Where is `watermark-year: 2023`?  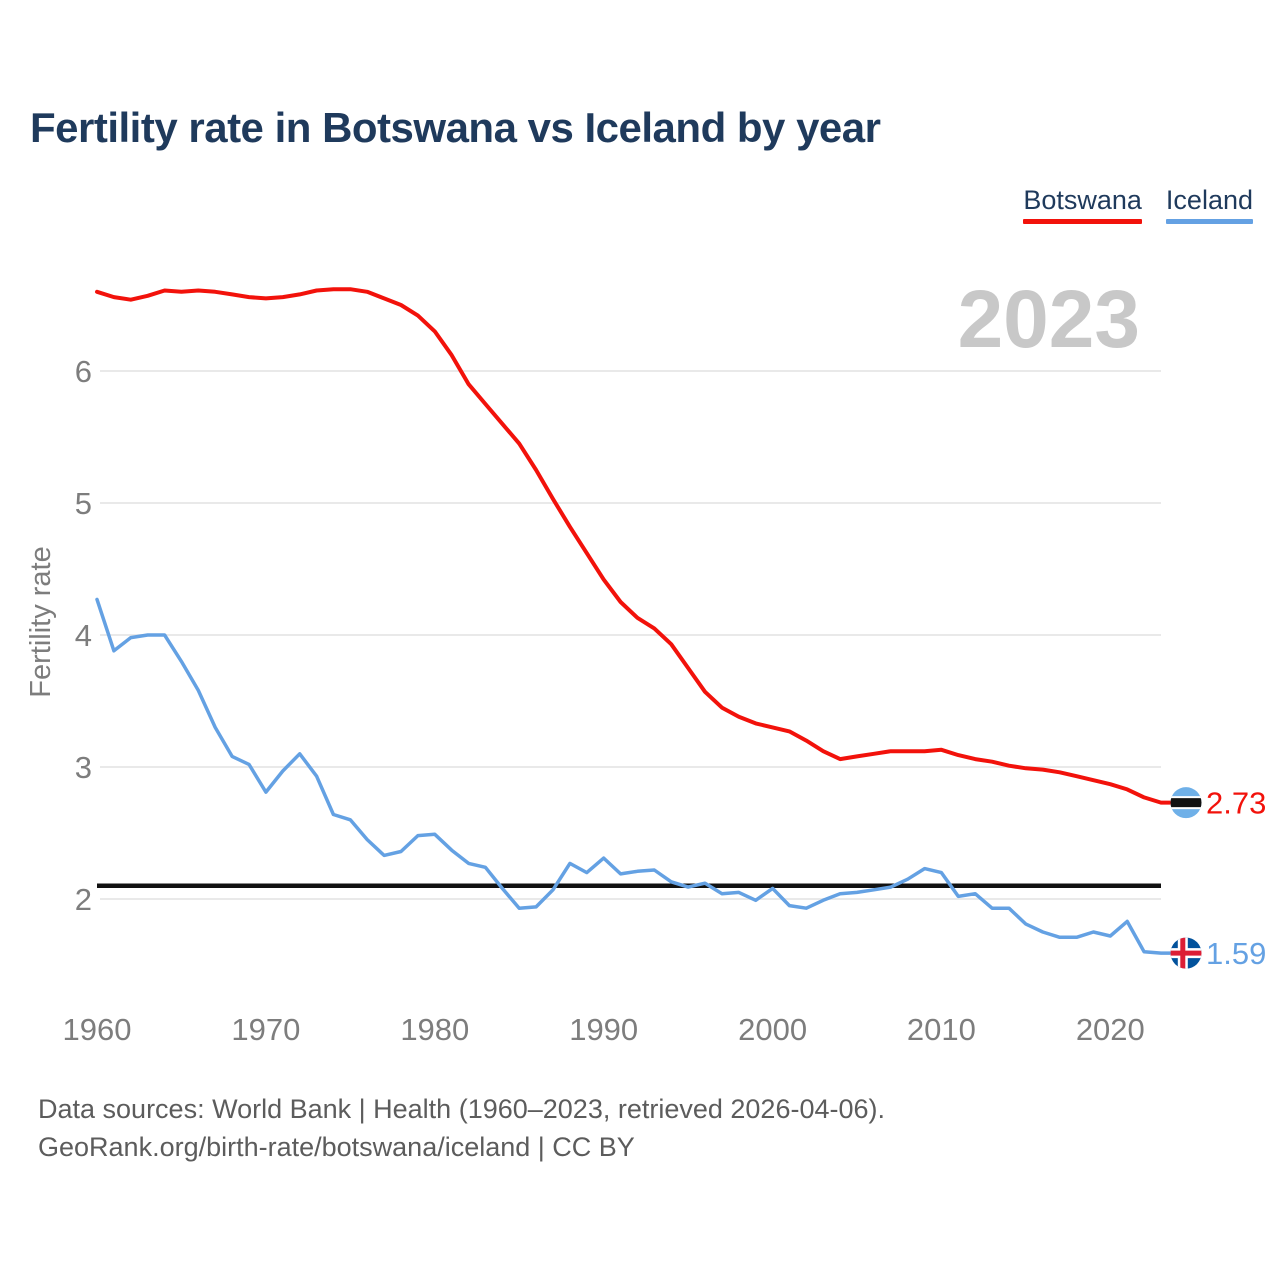 watermark-year: 2023 is located at coordinates (1049, 319).